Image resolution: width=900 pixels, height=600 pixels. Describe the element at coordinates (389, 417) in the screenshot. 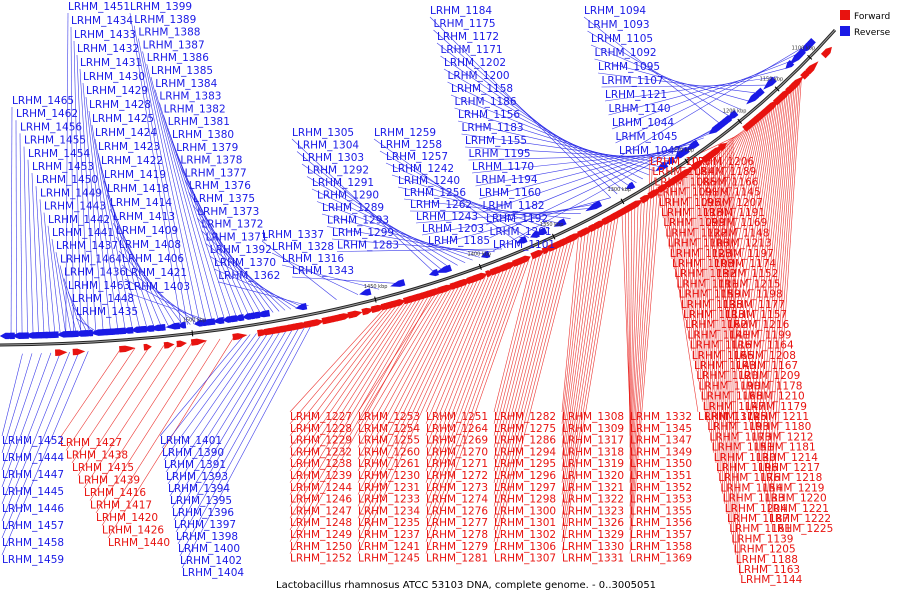

I see `gene-label: LRHM_1253` at that location.